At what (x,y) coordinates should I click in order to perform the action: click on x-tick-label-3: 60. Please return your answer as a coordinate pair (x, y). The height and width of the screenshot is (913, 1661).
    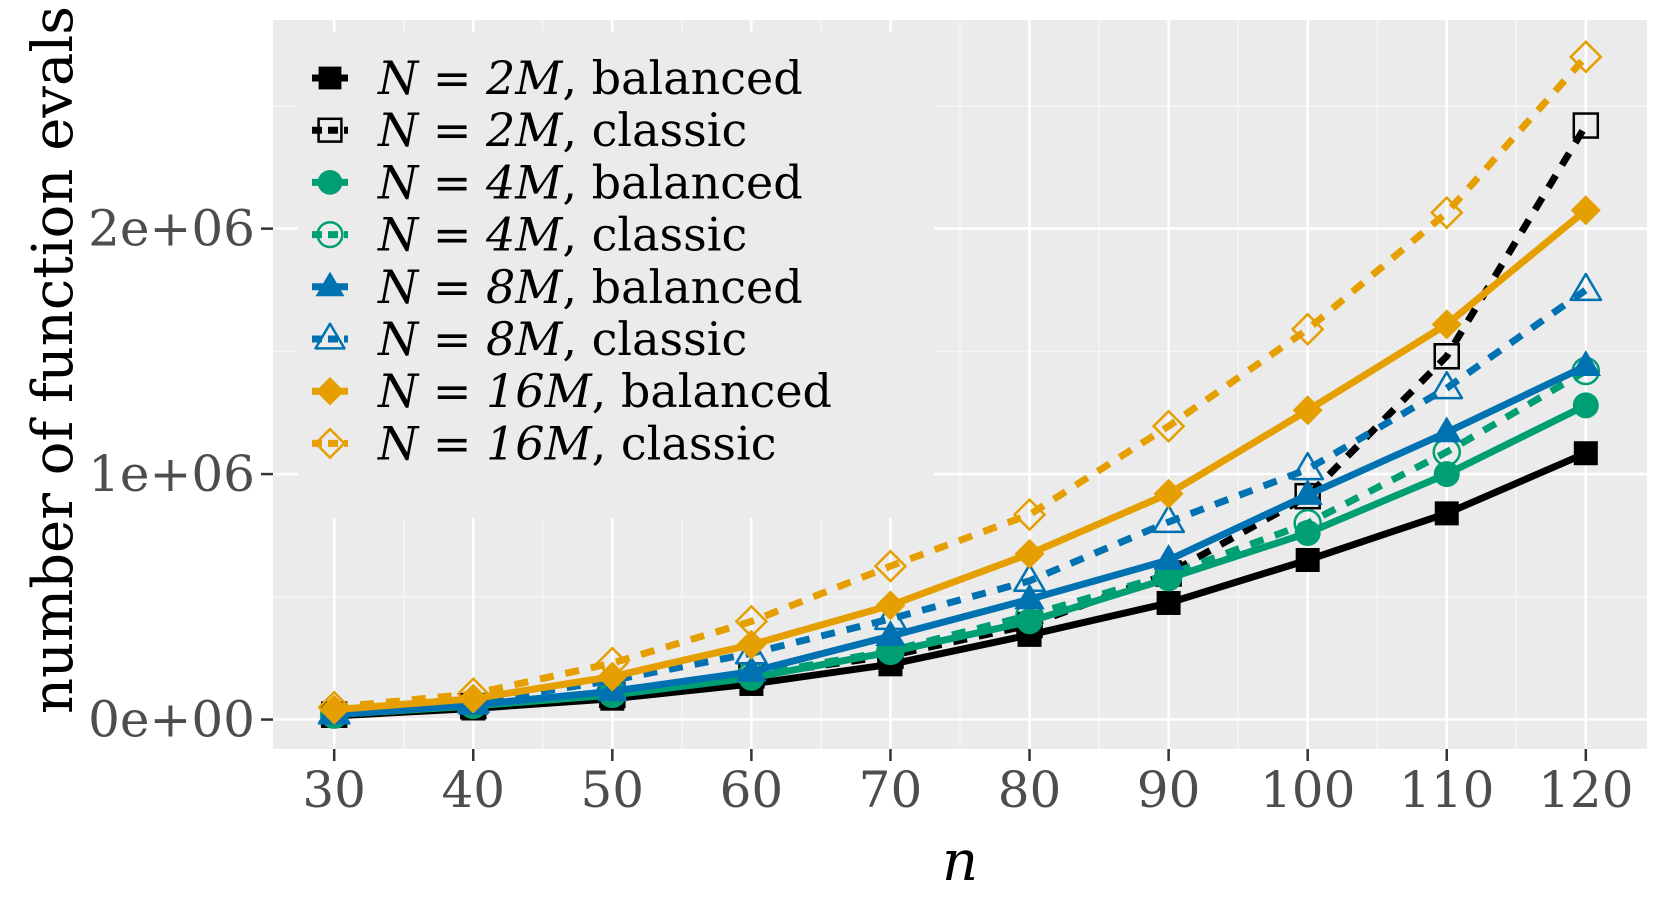
    Looking at the image, I should click on (752, 790).